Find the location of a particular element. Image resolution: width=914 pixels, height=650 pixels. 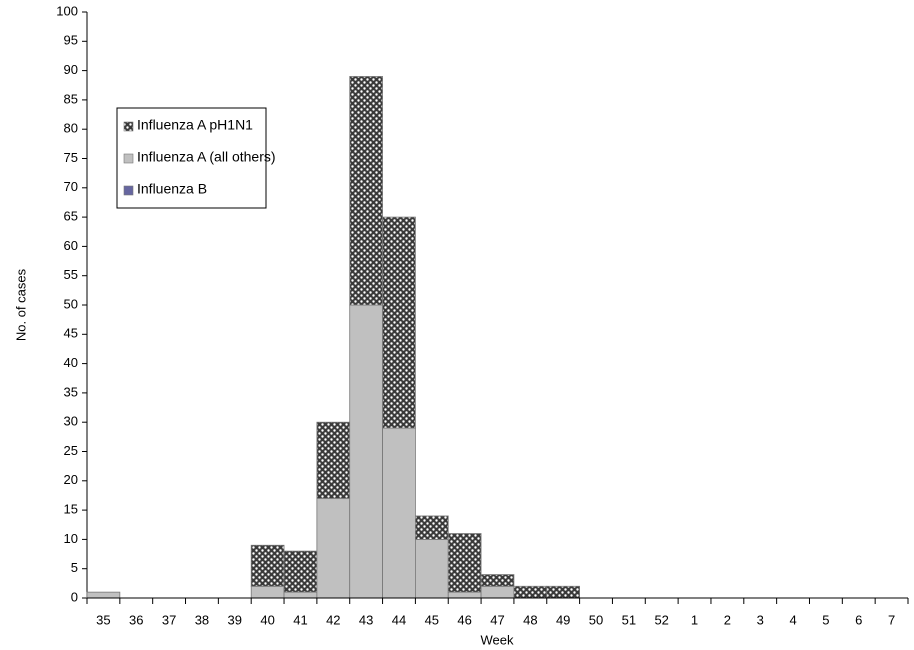

x-tick-label: 35 is located at coordinates (103, 619).